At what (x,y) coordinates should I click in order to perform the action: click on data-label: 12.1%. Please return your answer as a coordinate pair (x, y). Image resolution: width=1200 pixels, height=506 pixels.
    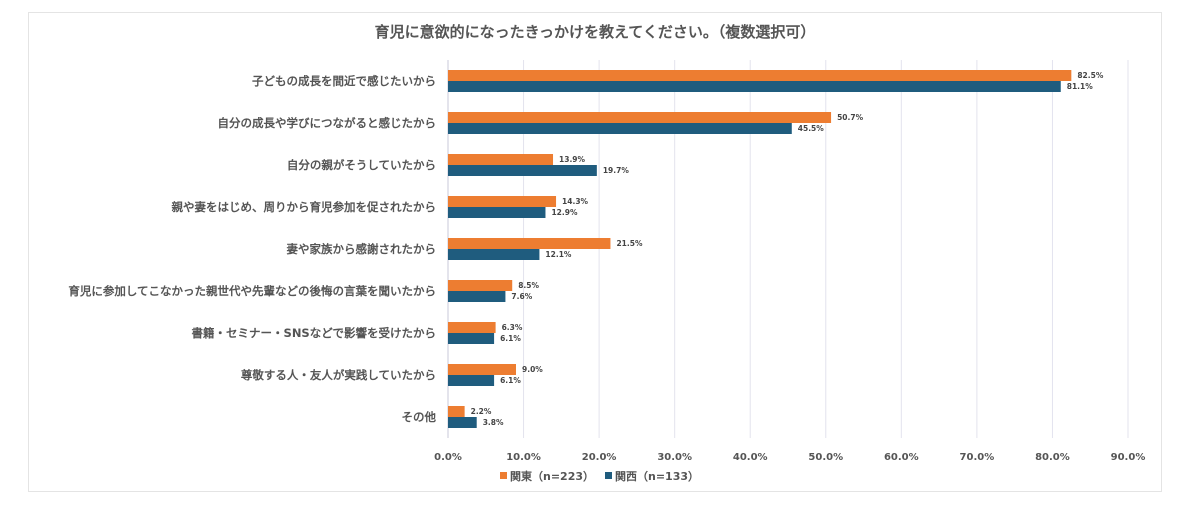
    Looking at the image, I should click on (558, 254).